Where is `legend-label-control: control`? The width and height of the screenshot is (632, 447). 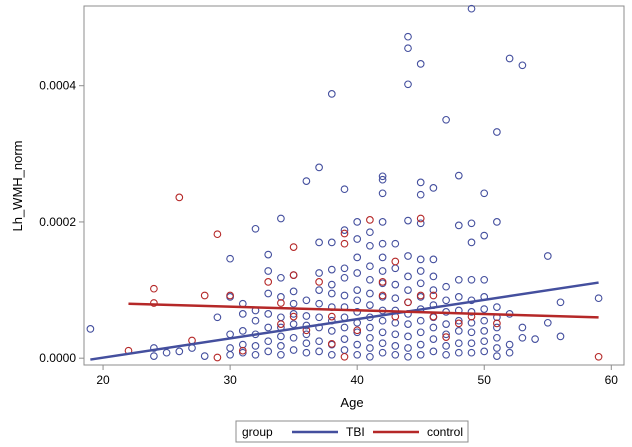 legend-label-control: control is located at coordinates (445, 432).